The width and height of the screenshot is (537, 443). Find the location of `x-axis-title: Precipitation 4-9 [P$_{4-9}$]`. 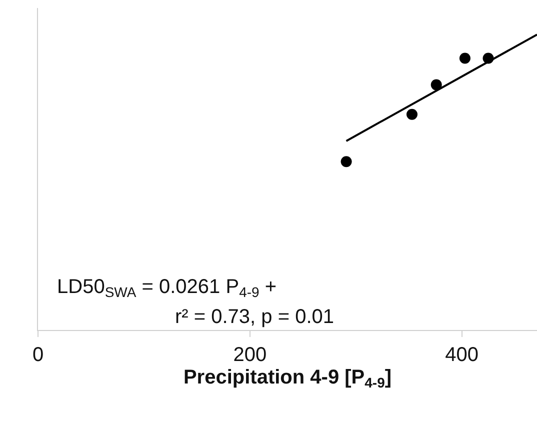

x-axis-title: Precipitation 4-9 [P$_{4-9}$] is located at coordinates (287, 378).